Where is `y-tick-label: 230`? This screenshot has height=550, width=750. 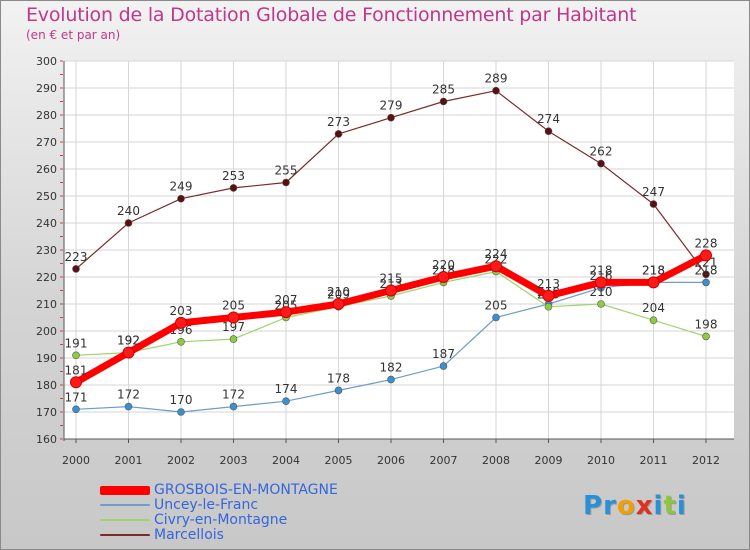 y-tick-label: 230 is located at coordinates (46, 250).